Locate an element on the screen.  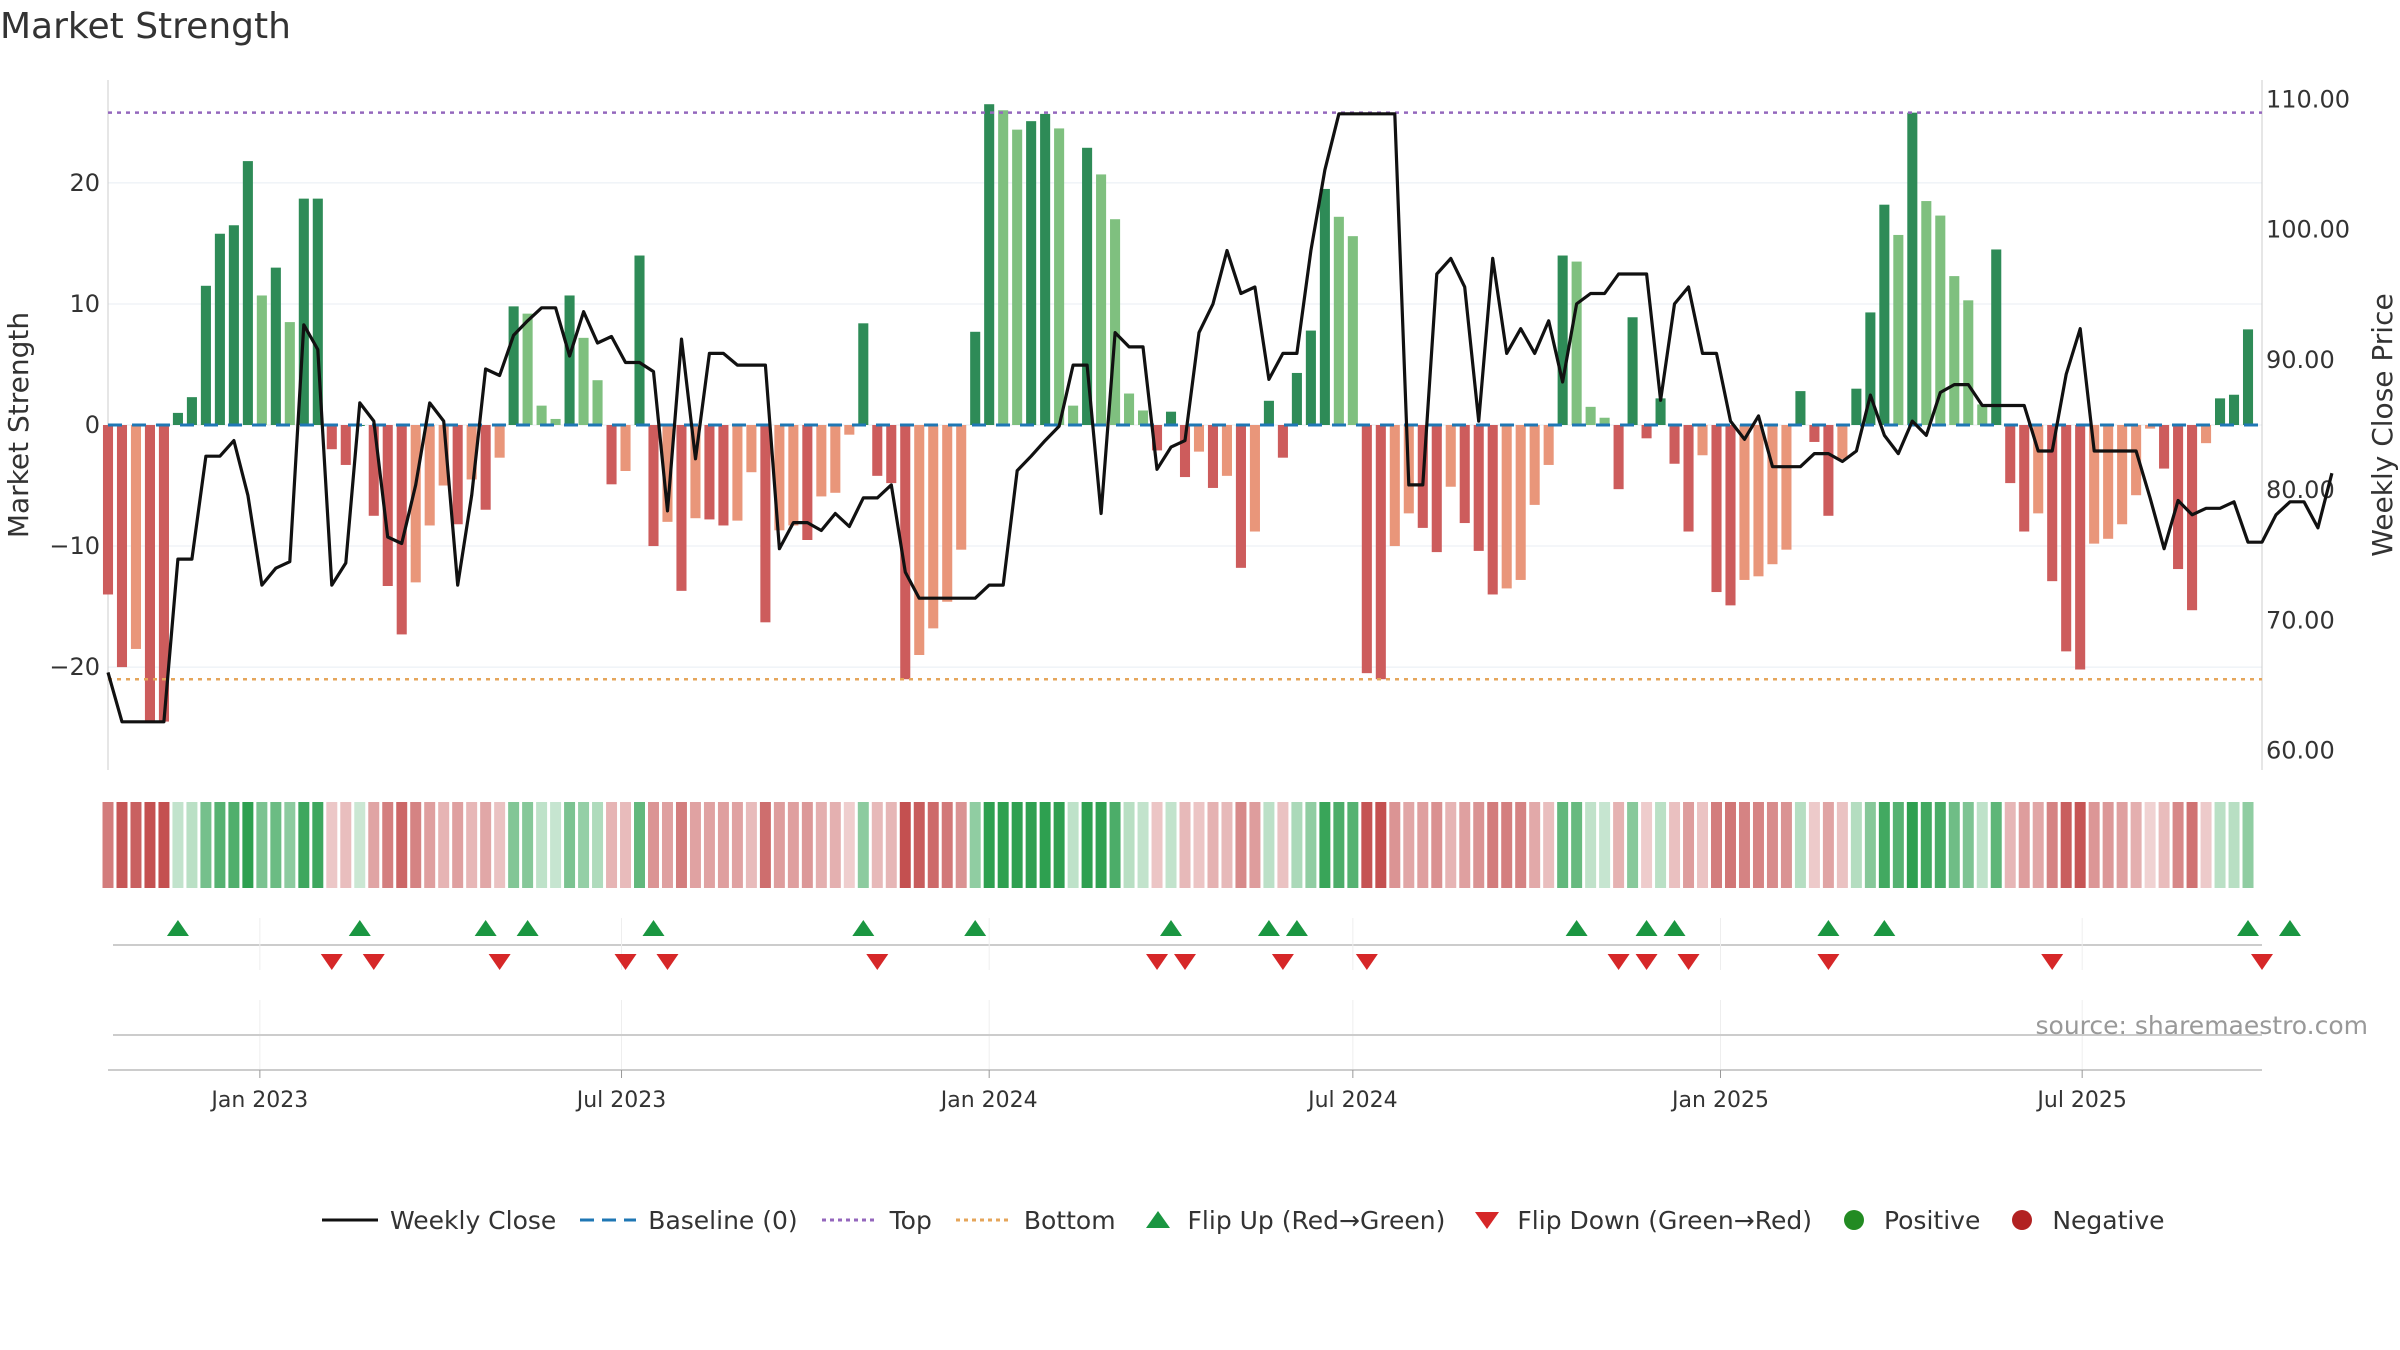
legend-positive: Positive is located at coordinates (1907, 1220).